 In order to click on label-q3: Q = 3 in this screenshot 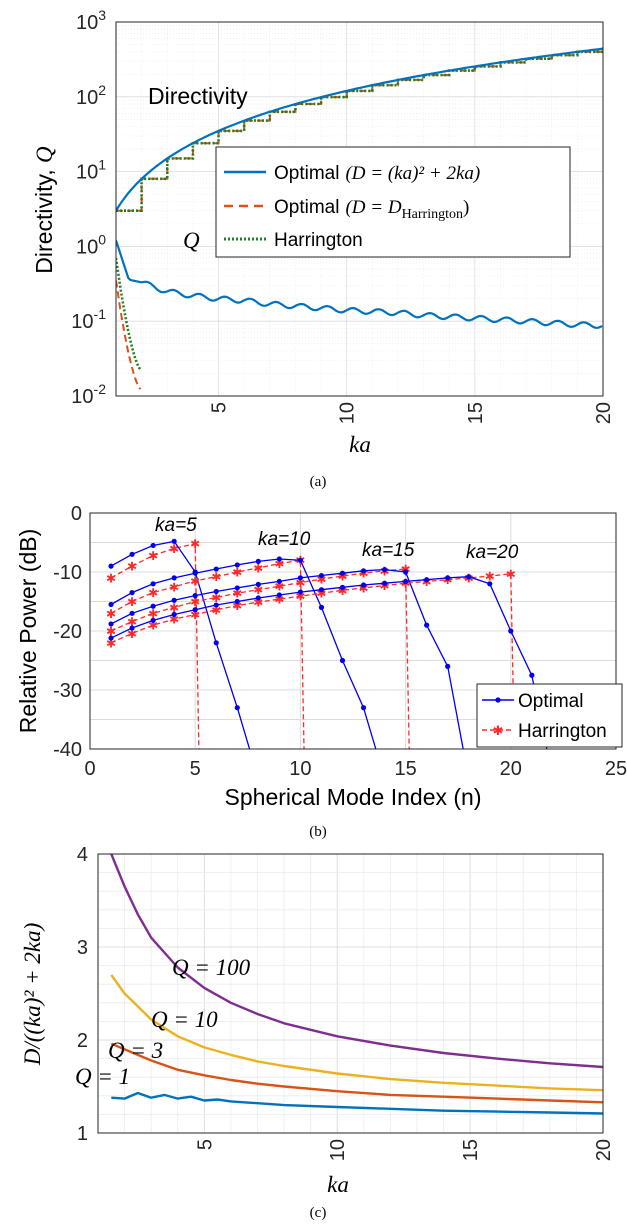, I will do `click(135, 1050)`.